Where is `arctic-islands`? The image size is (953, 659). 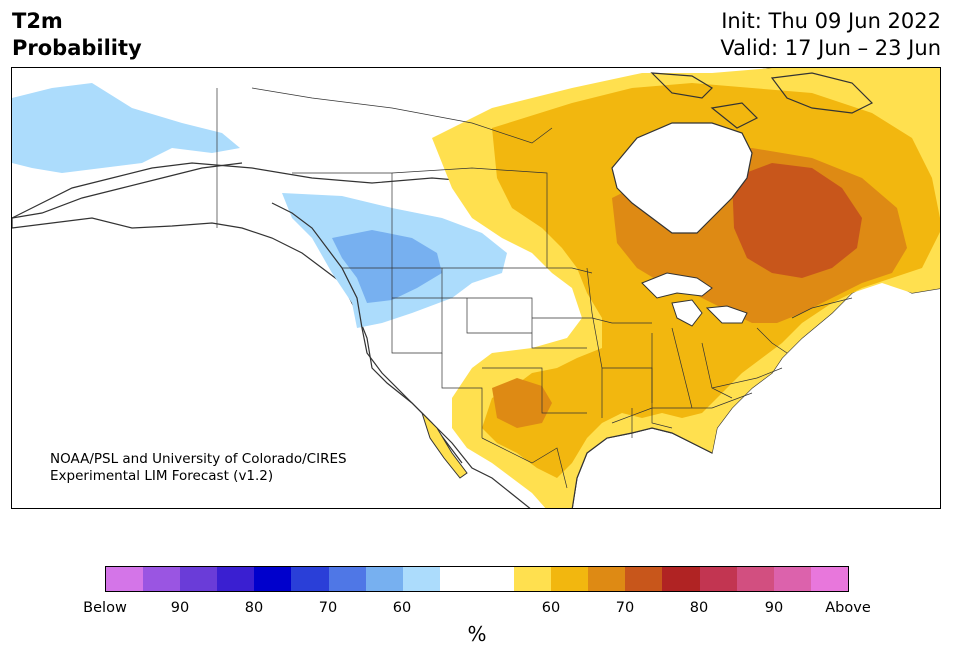
arctic-islands is located at coordinates (762, 100).